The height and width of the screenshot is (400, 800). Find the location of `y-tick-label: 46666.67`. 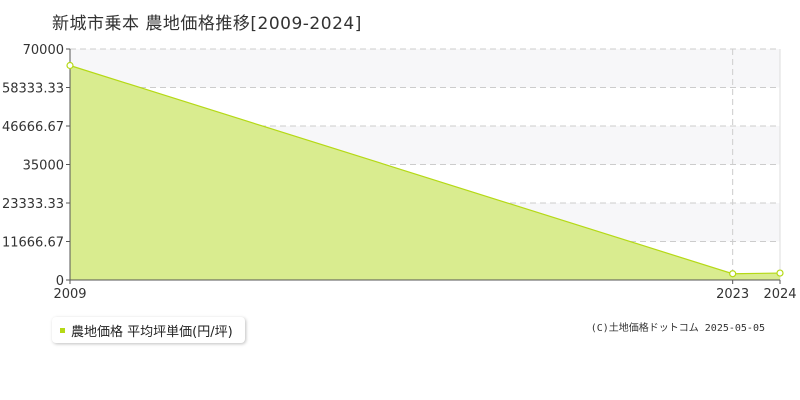

y-tick-label: 46666.67 is located at coordinates (33, 127).